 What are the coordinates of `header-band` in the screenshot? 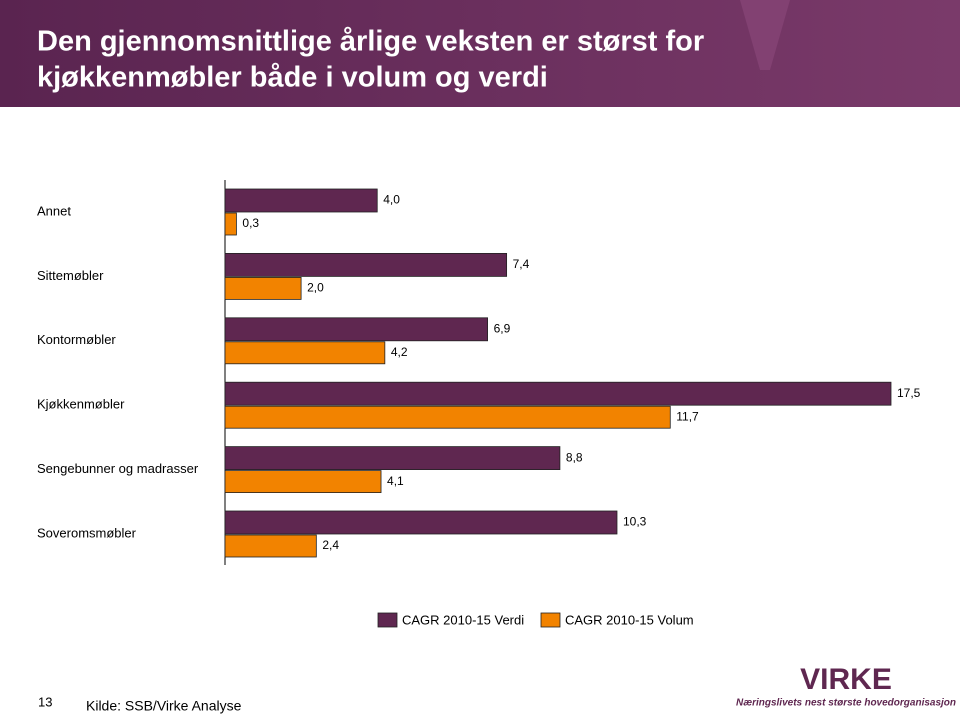 It's located at (480, 53).